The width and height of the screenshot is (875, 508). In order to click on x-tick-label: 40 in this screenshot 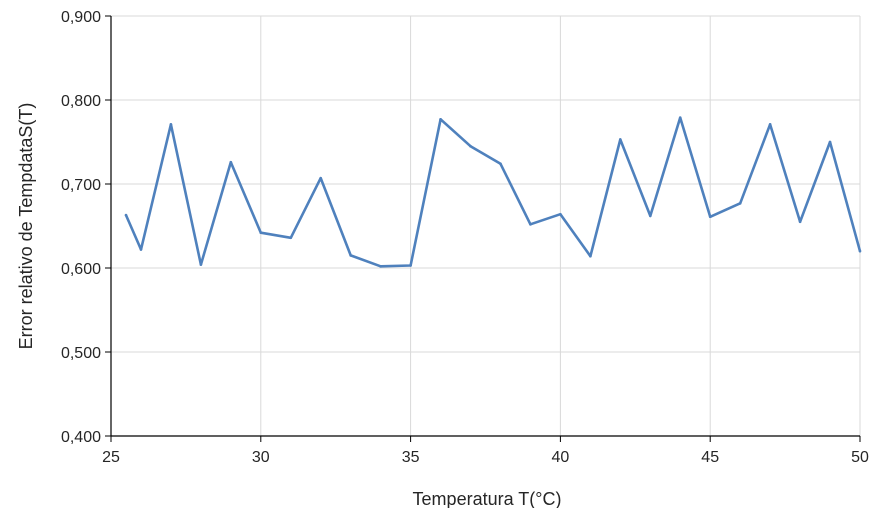, I will do `click(561, 457)`.